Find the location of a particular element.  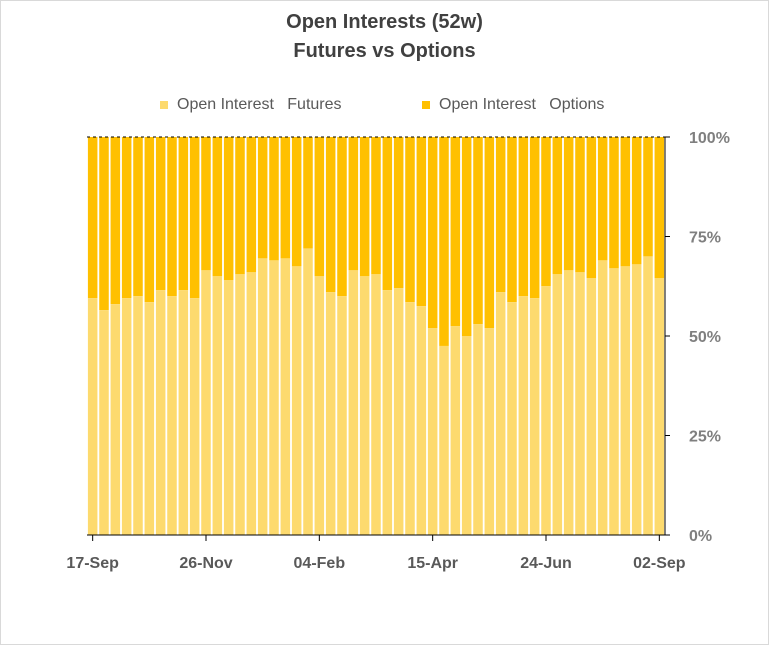

y-tick-label: 25% is located at coordinates (705, 437).